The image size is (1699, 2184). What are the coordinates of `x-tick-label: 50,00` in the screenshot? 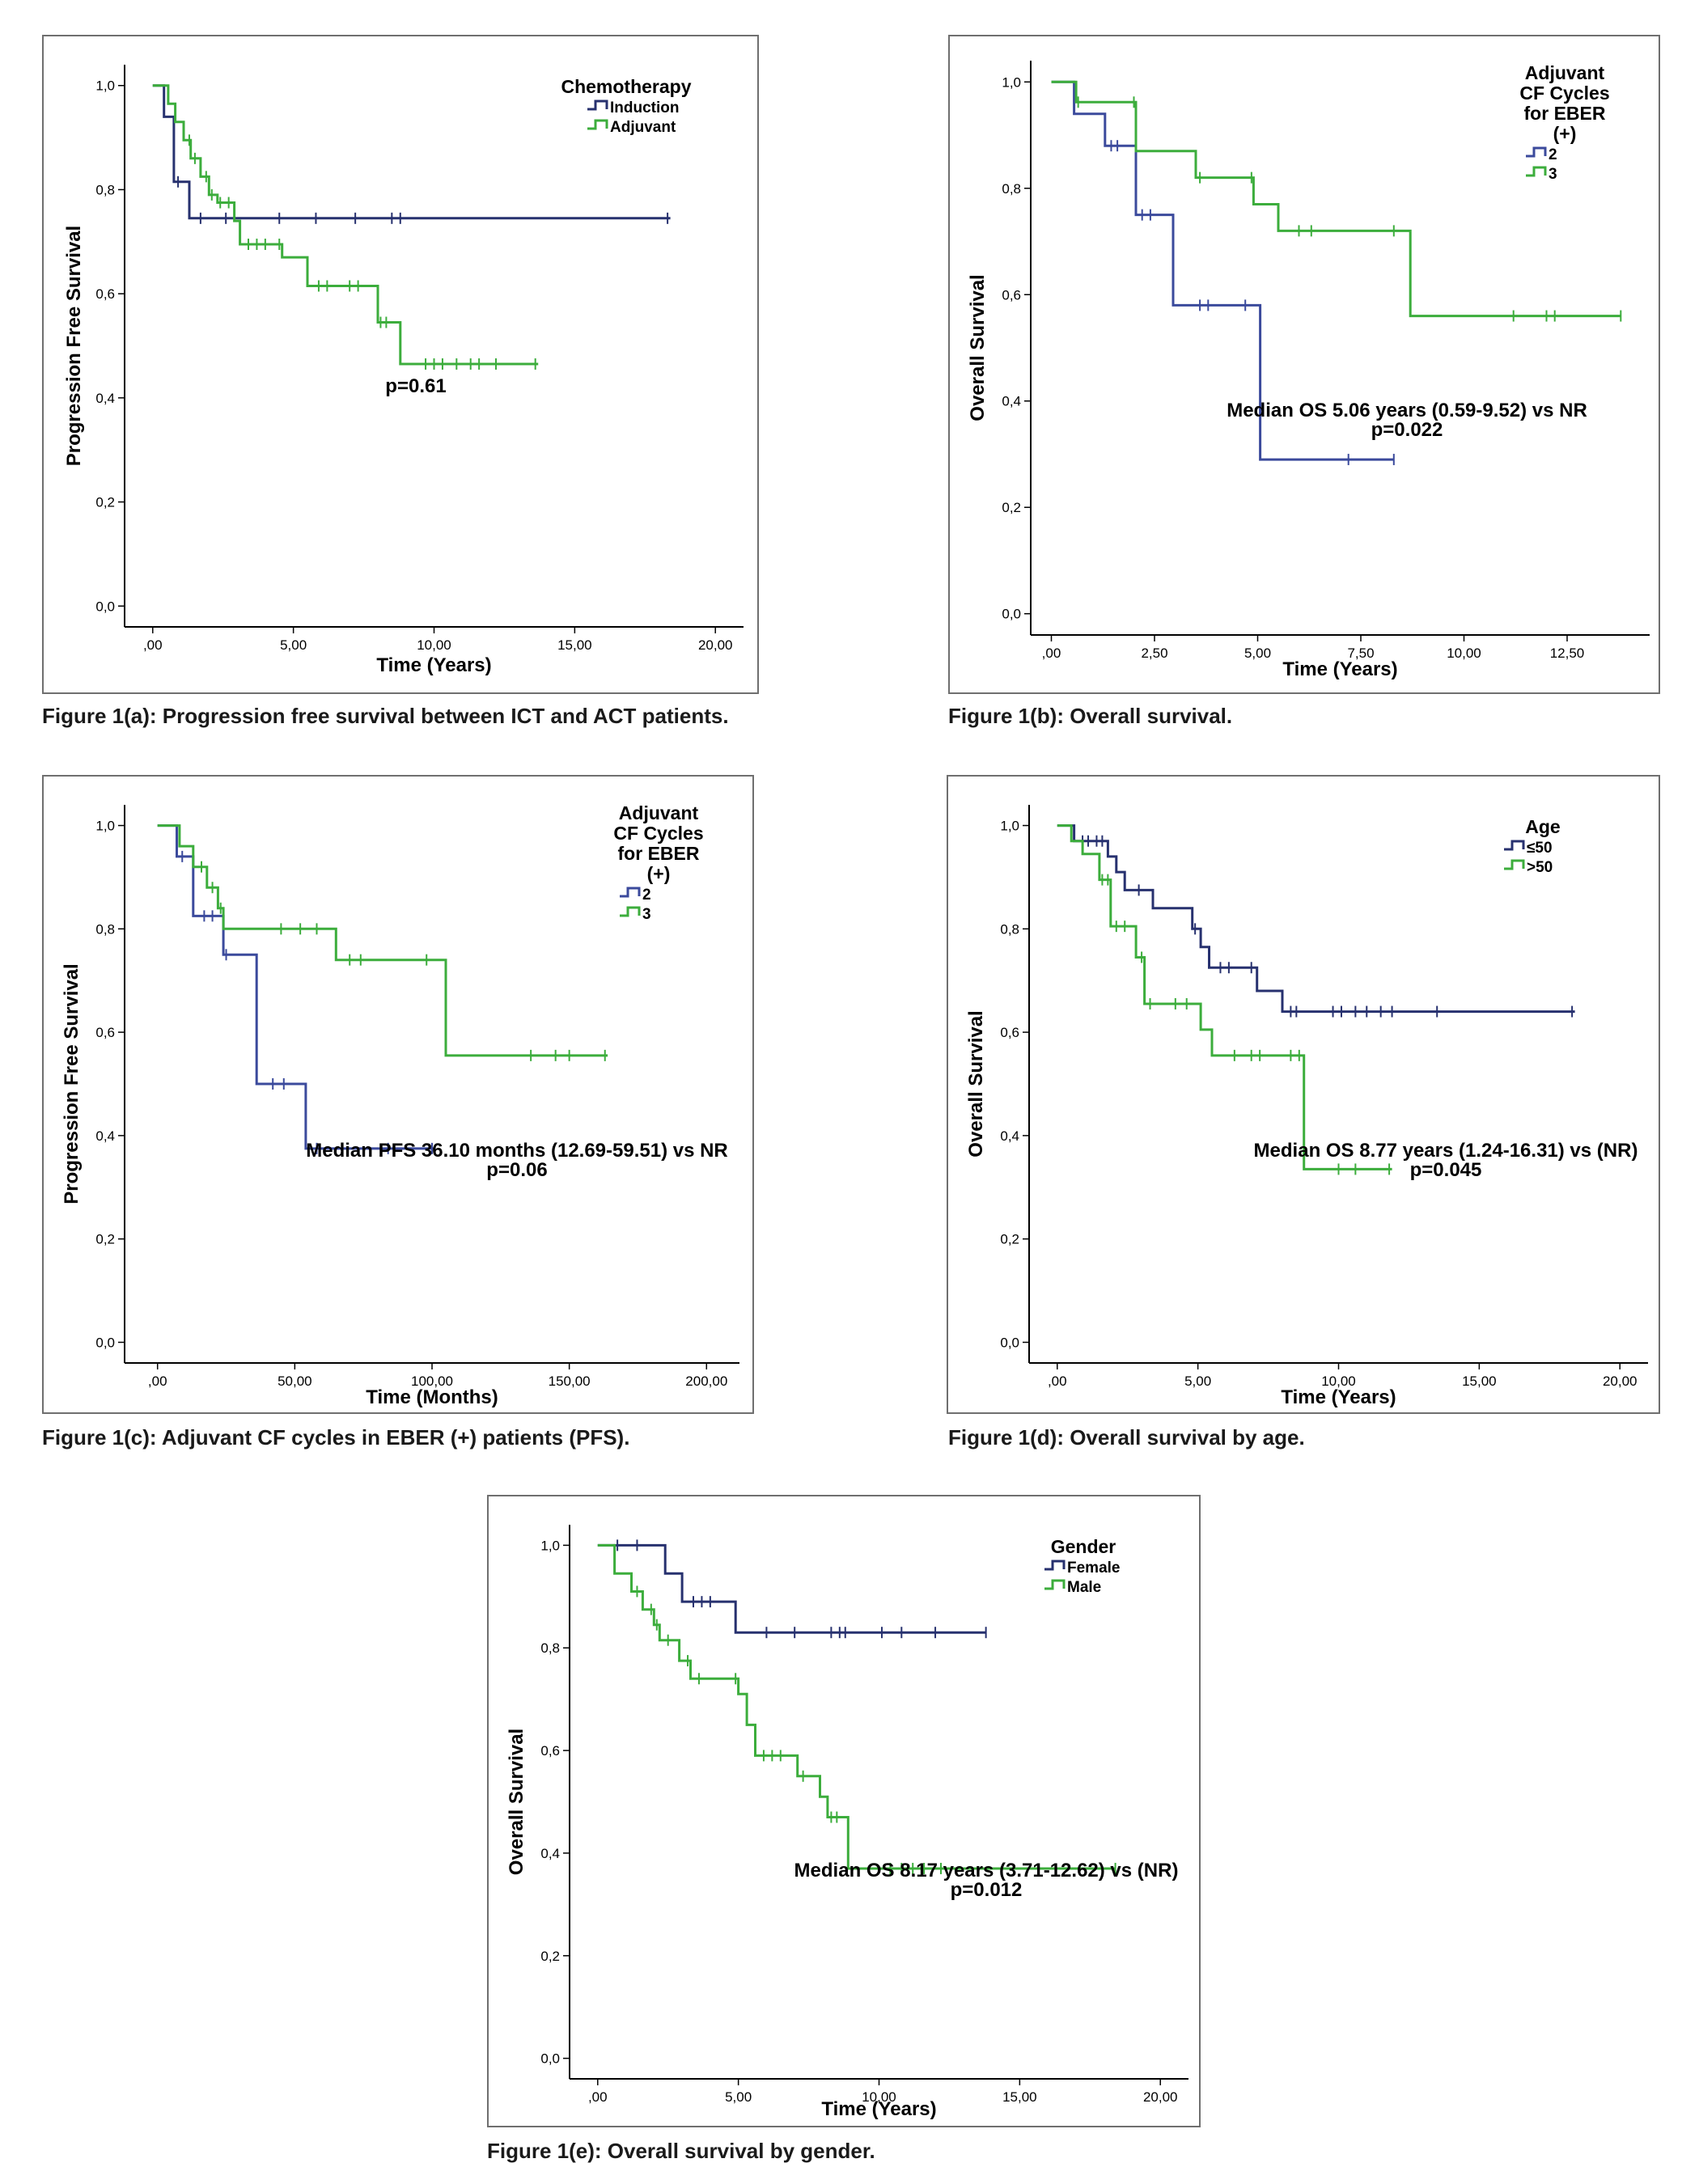 It's located at (295, 1381).